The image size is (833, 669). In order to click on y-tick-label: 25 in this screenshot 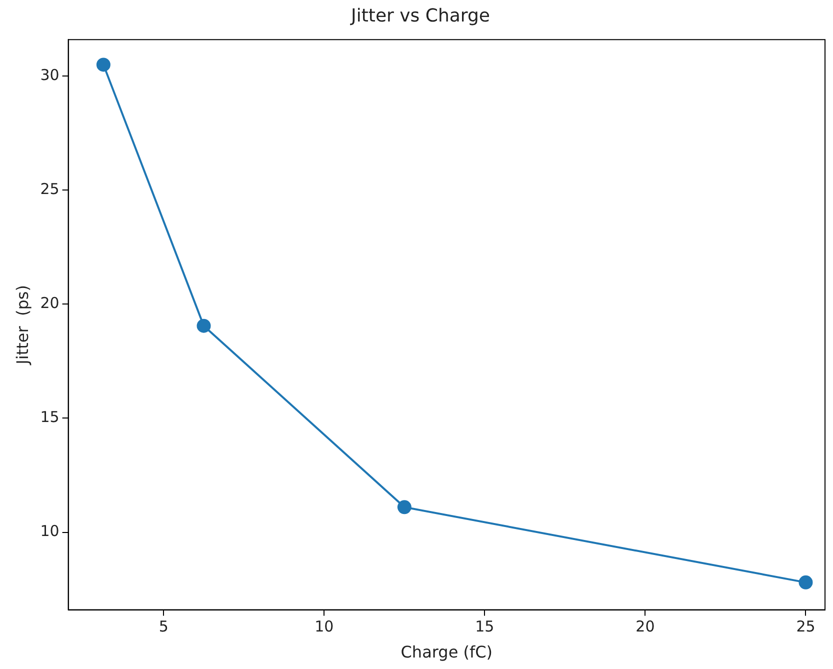, I will do `click(50, 189)`.